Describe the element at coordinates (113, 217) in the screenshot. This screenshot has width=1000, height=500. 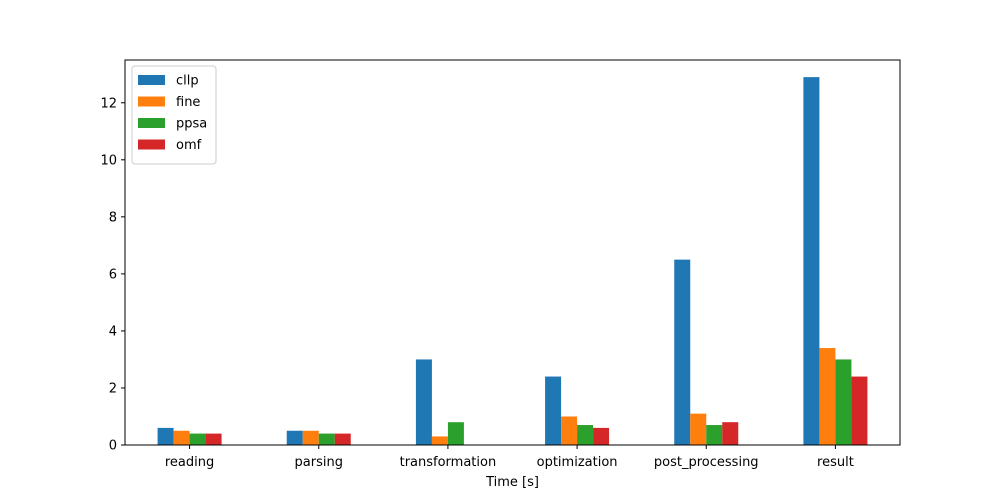
I see `y-tick-label: 8` at that location.